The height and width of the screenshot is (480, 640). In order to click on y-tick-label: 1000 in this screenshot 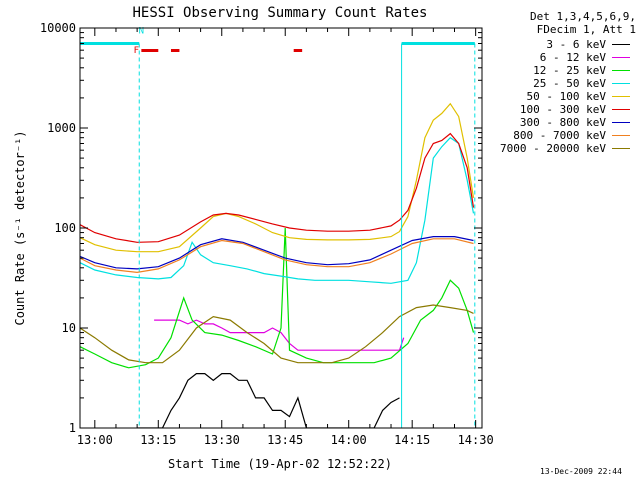, I will do `click(61, 128)`.